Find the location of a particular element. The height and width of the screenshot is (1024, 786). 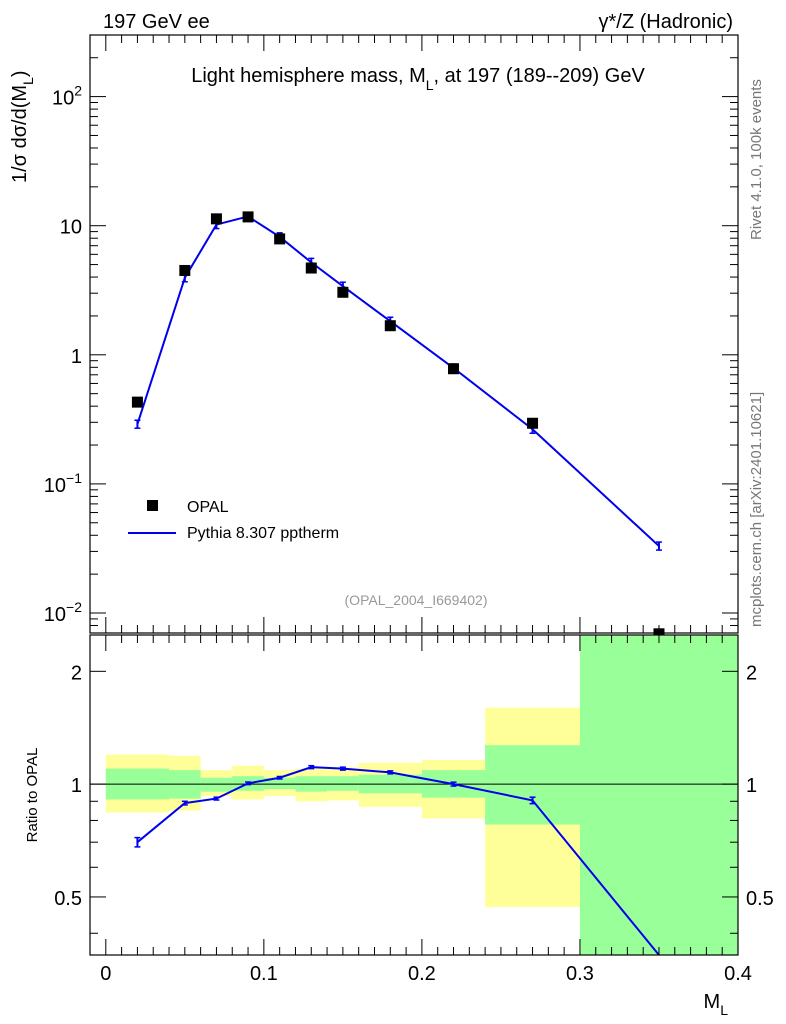

ratio-y-tick-label-right: 0.5 is located at coordinates (760, 899).